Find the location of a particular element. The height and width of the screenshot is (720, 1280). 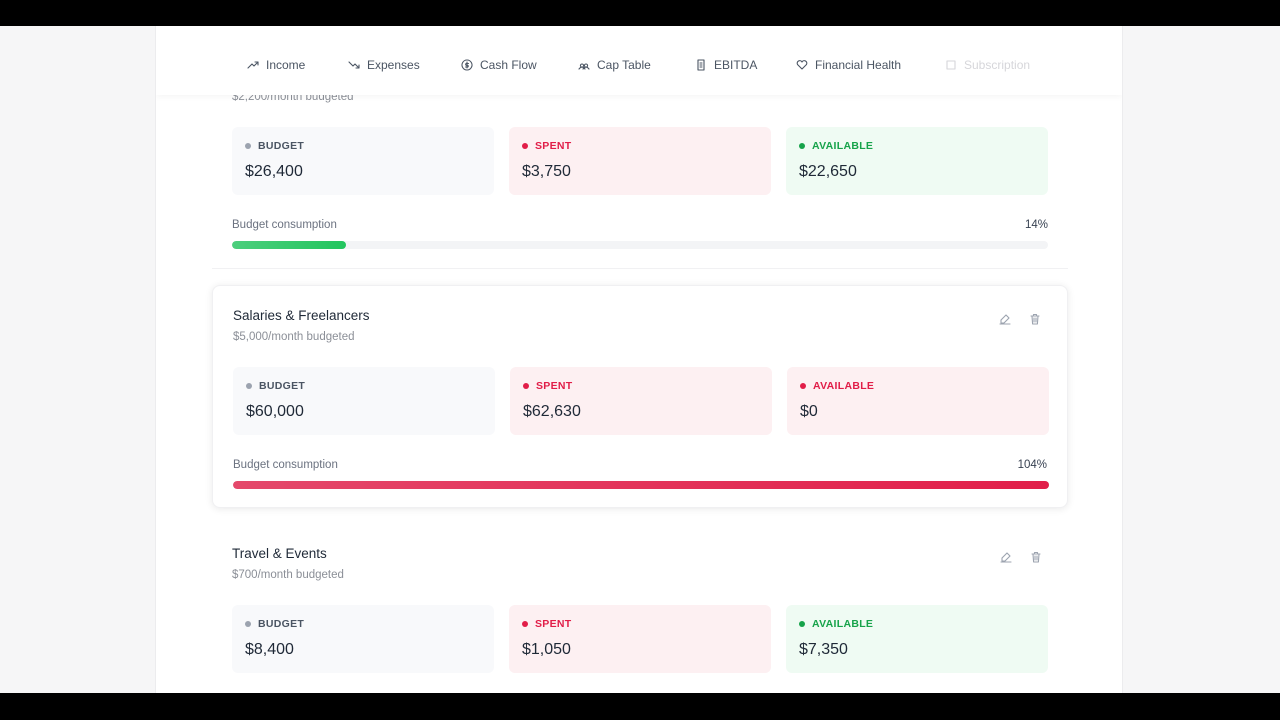

stat-box: BUDGET $60,000 is located at coordinates (364, 401).